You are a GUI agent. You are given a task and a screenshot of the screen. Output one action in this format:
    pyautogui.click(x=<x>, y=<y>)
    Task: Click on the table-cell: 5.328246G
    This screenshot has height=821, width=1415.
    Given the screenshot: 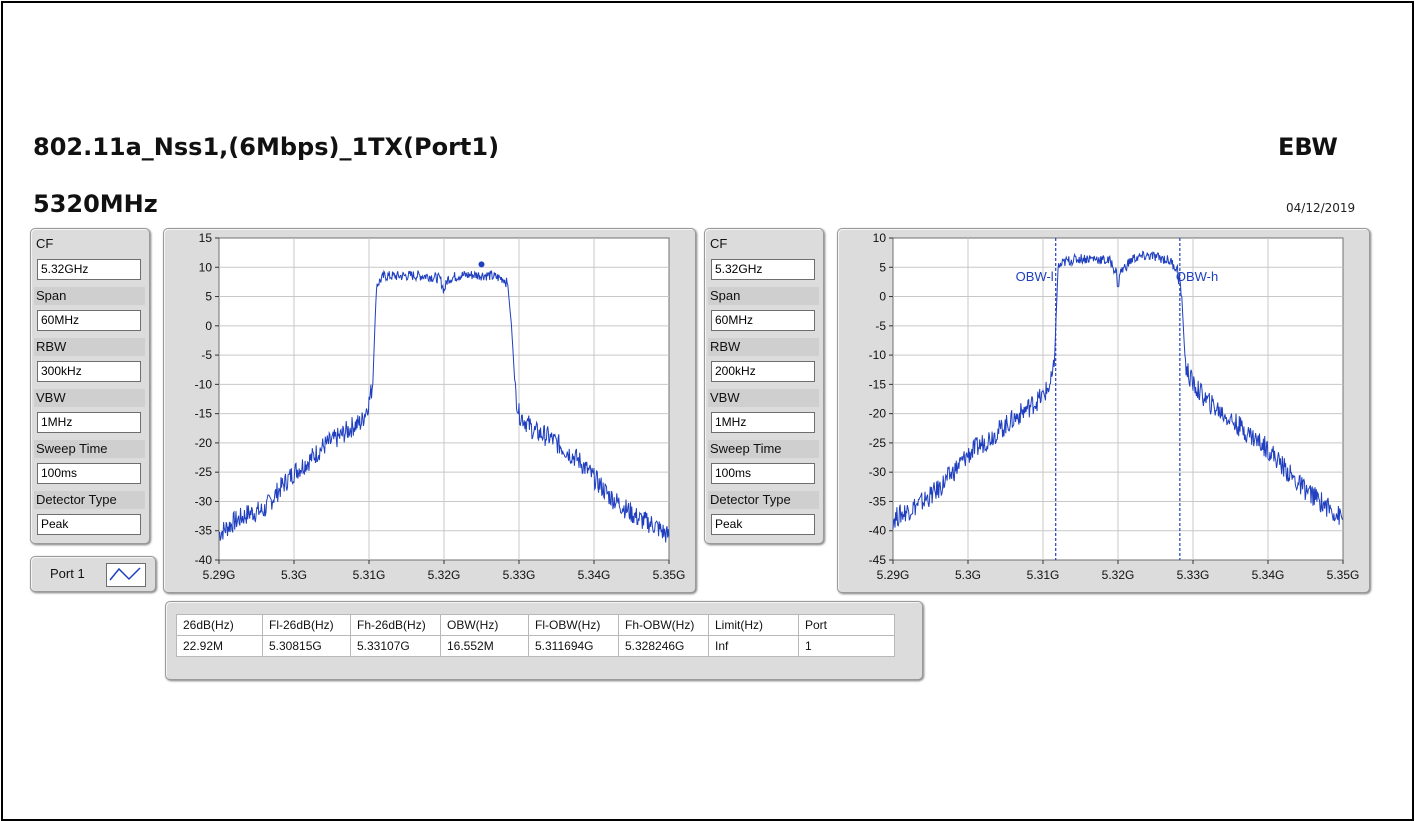 What is the action you would take?
    pyautogui.click(x=663, y=646)
    